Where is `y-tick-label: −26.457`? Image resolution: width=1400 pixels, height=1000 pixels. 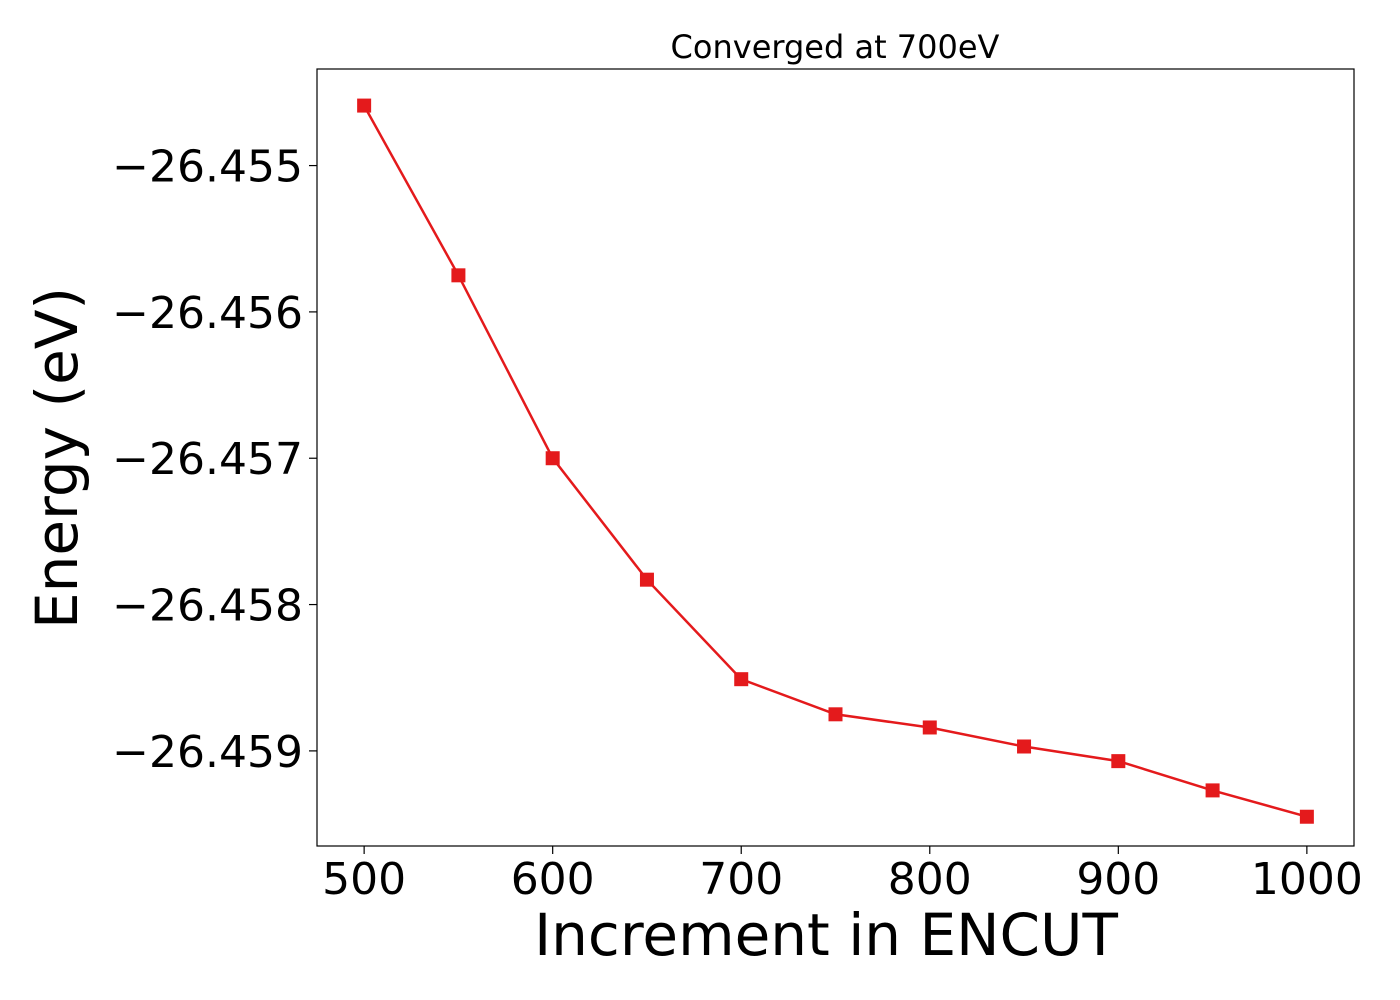 y-tick-label: −26.457 is located at coordinates (207, 459).